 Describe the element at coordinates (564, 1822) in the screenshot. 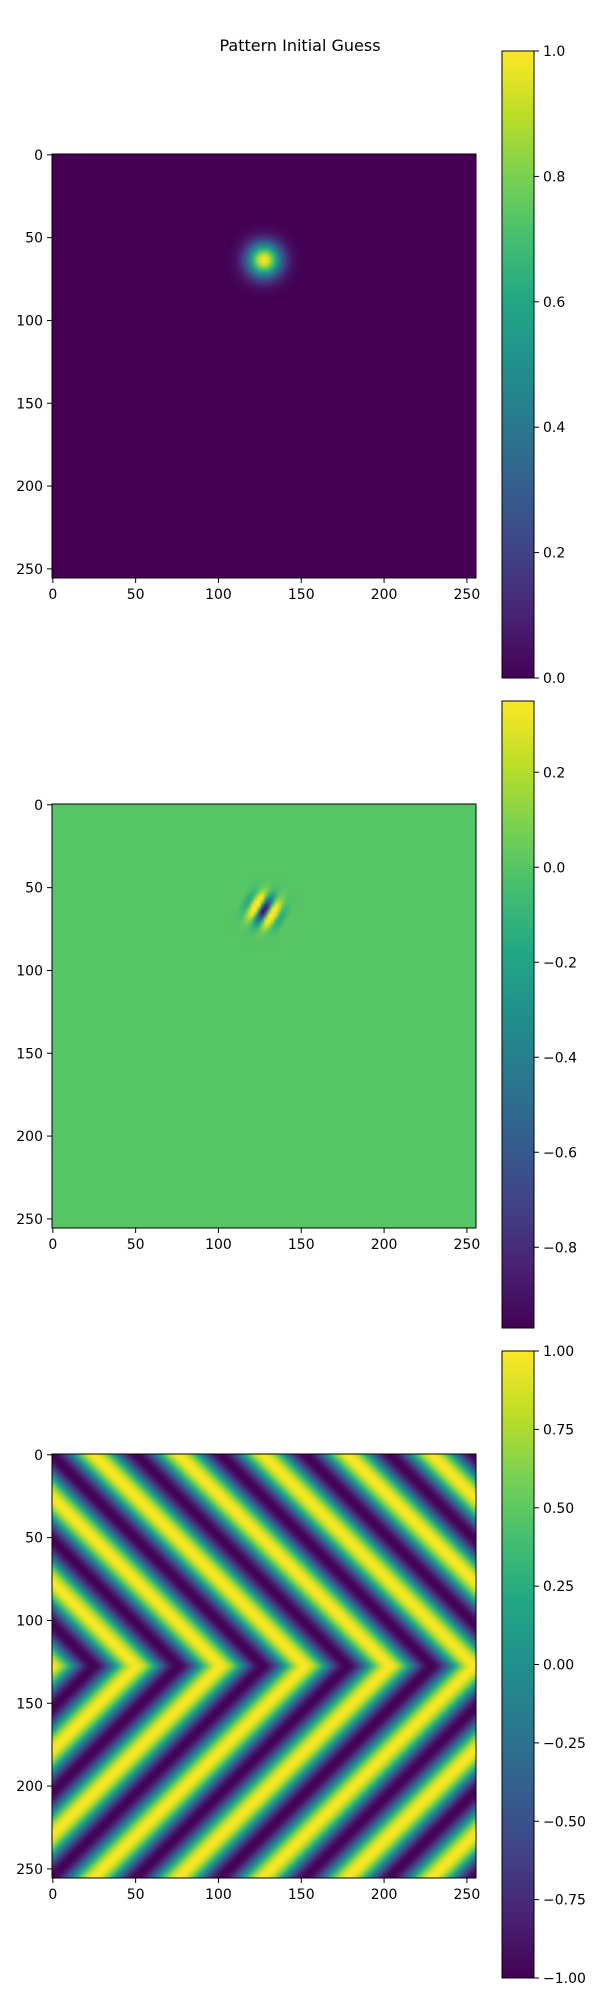

I see `colorbar-tick-label: −0.50` at that location.